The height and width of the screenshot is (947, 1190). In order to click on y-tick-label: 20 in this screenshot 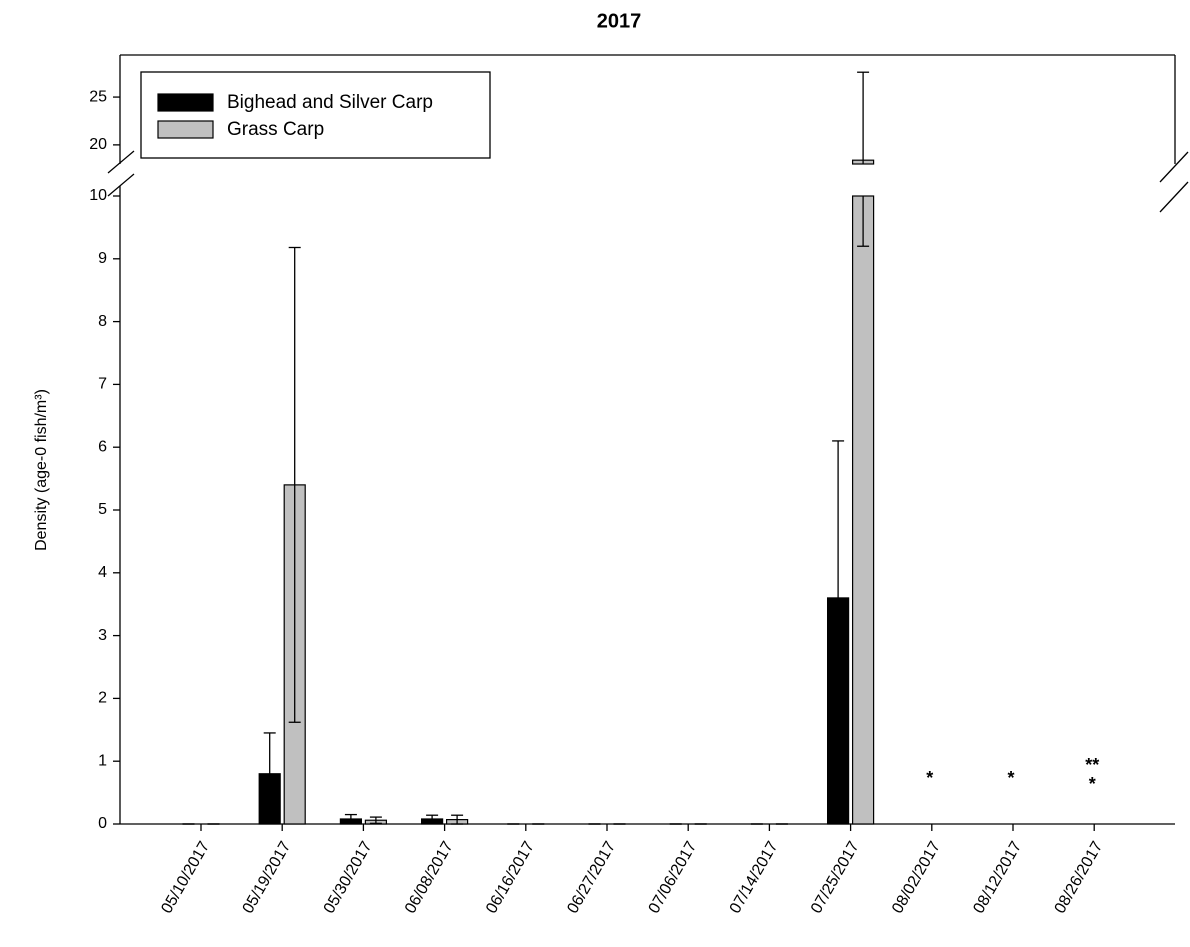, I will do `click(98, 144)`.